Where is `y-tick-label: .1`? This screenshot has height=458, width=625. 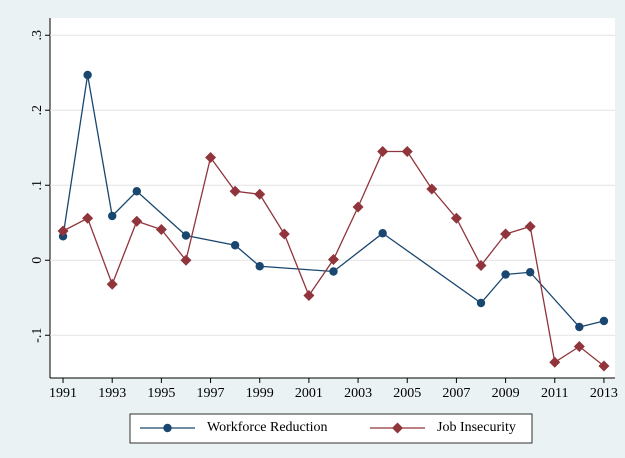 y-tick-label: .1 is located at coordinates (37, 185).